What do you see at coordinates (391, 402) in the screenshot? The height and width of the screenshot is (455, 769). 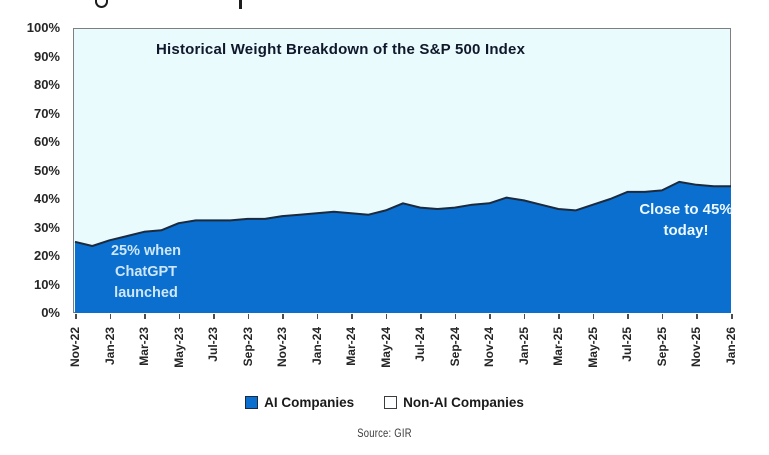 I see `non-ai-companies-swatch-icon` at bounding box center [391, 402].